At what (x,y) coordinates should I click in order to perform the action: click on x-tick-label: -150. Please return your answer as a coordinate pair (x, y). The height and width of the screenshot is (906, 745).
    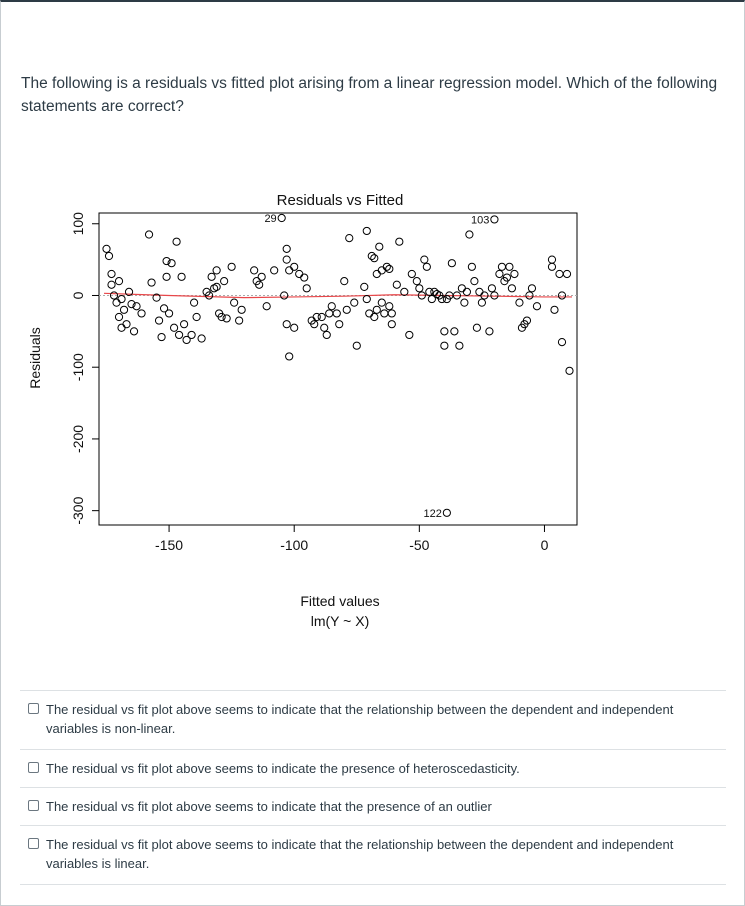
    Looking at the image, I should click on (169, 545).